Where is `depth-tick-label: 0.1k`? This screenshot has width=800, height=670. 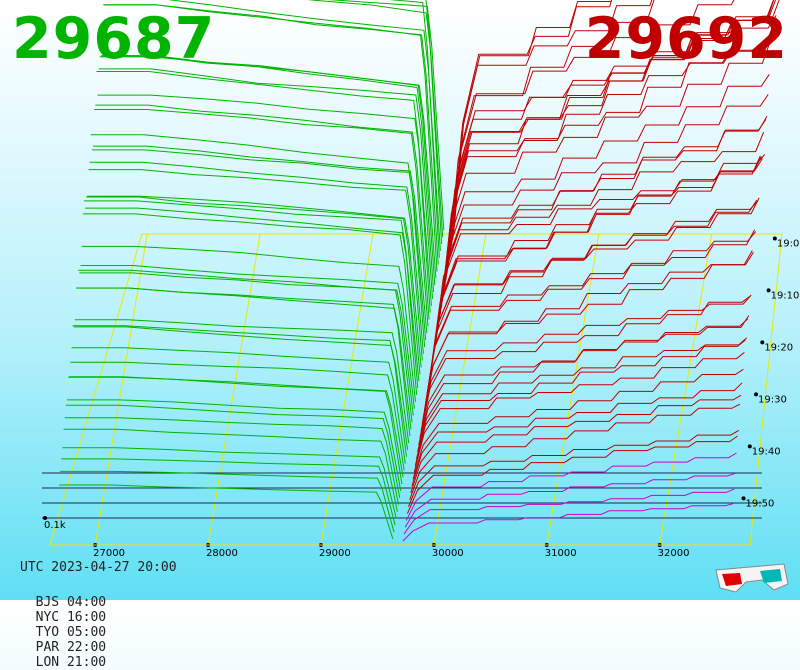
depth-tick-label: 0.1k is located at coordinates (55, 525).